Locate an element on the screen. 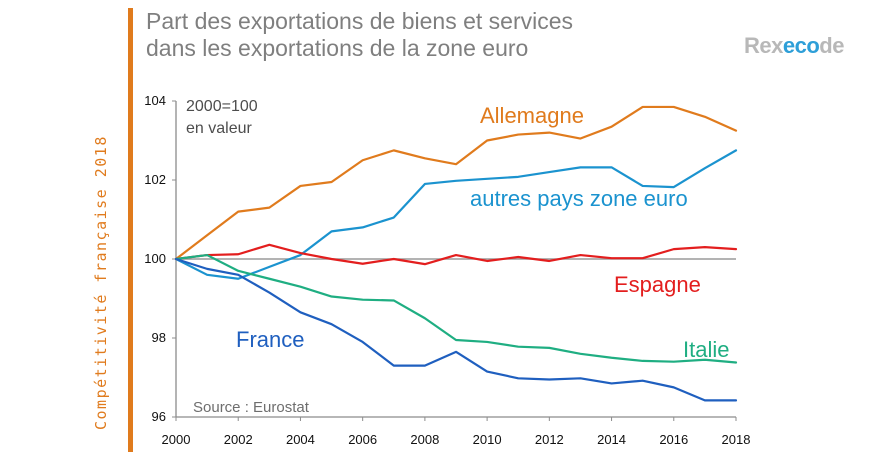 The height and width of the screenshot is (460, 889). y-tick-label: 98 is located at coordinates (159, 337).